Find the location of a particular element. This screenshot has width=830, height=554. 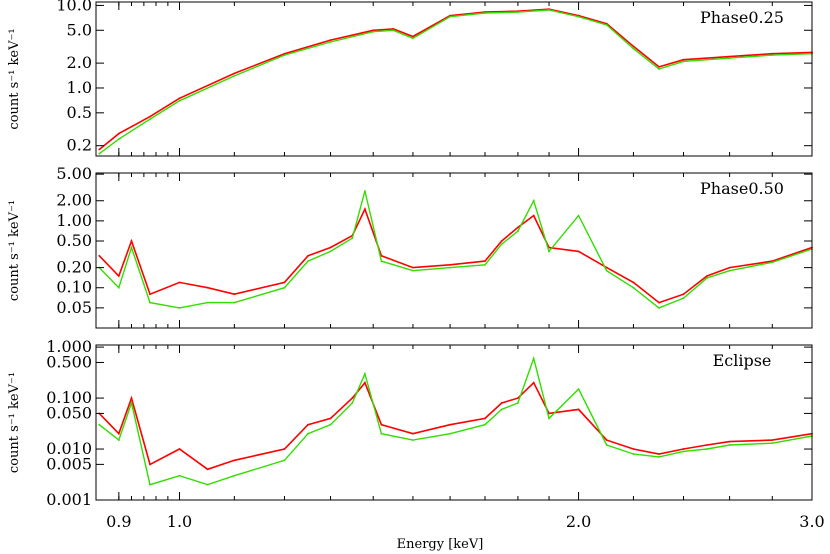

x-axis-title: Energy [keV] is located at coordinates (440, 544).